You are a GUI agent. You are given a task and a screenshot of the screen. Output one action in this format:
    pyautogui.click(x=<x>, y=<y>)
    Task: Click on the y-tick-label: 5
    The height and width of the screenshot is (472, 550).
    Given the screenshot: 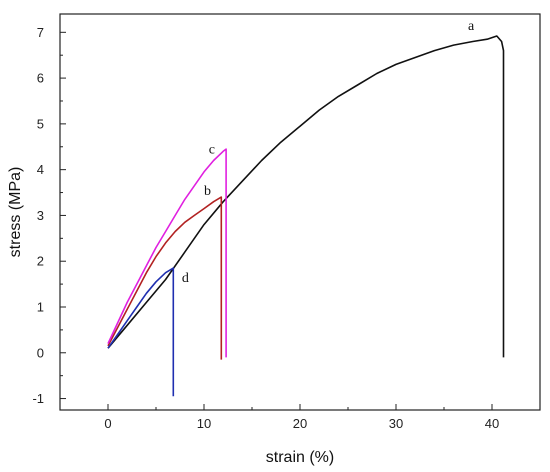 What is the action you would take?
    pyautogui.click(x=40, y=123)
    